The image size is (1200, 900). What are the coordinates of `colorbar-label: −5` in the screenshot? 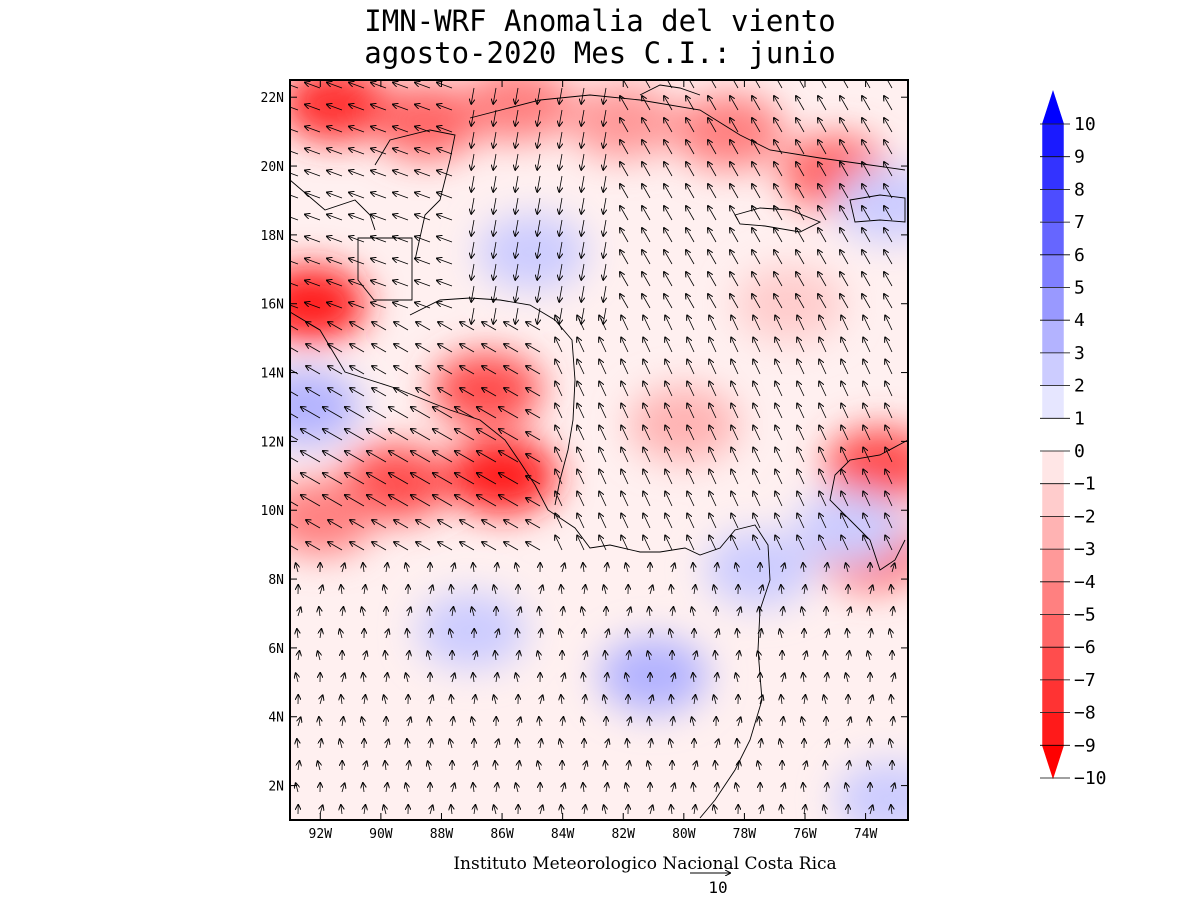 It's located at (1085, 615).